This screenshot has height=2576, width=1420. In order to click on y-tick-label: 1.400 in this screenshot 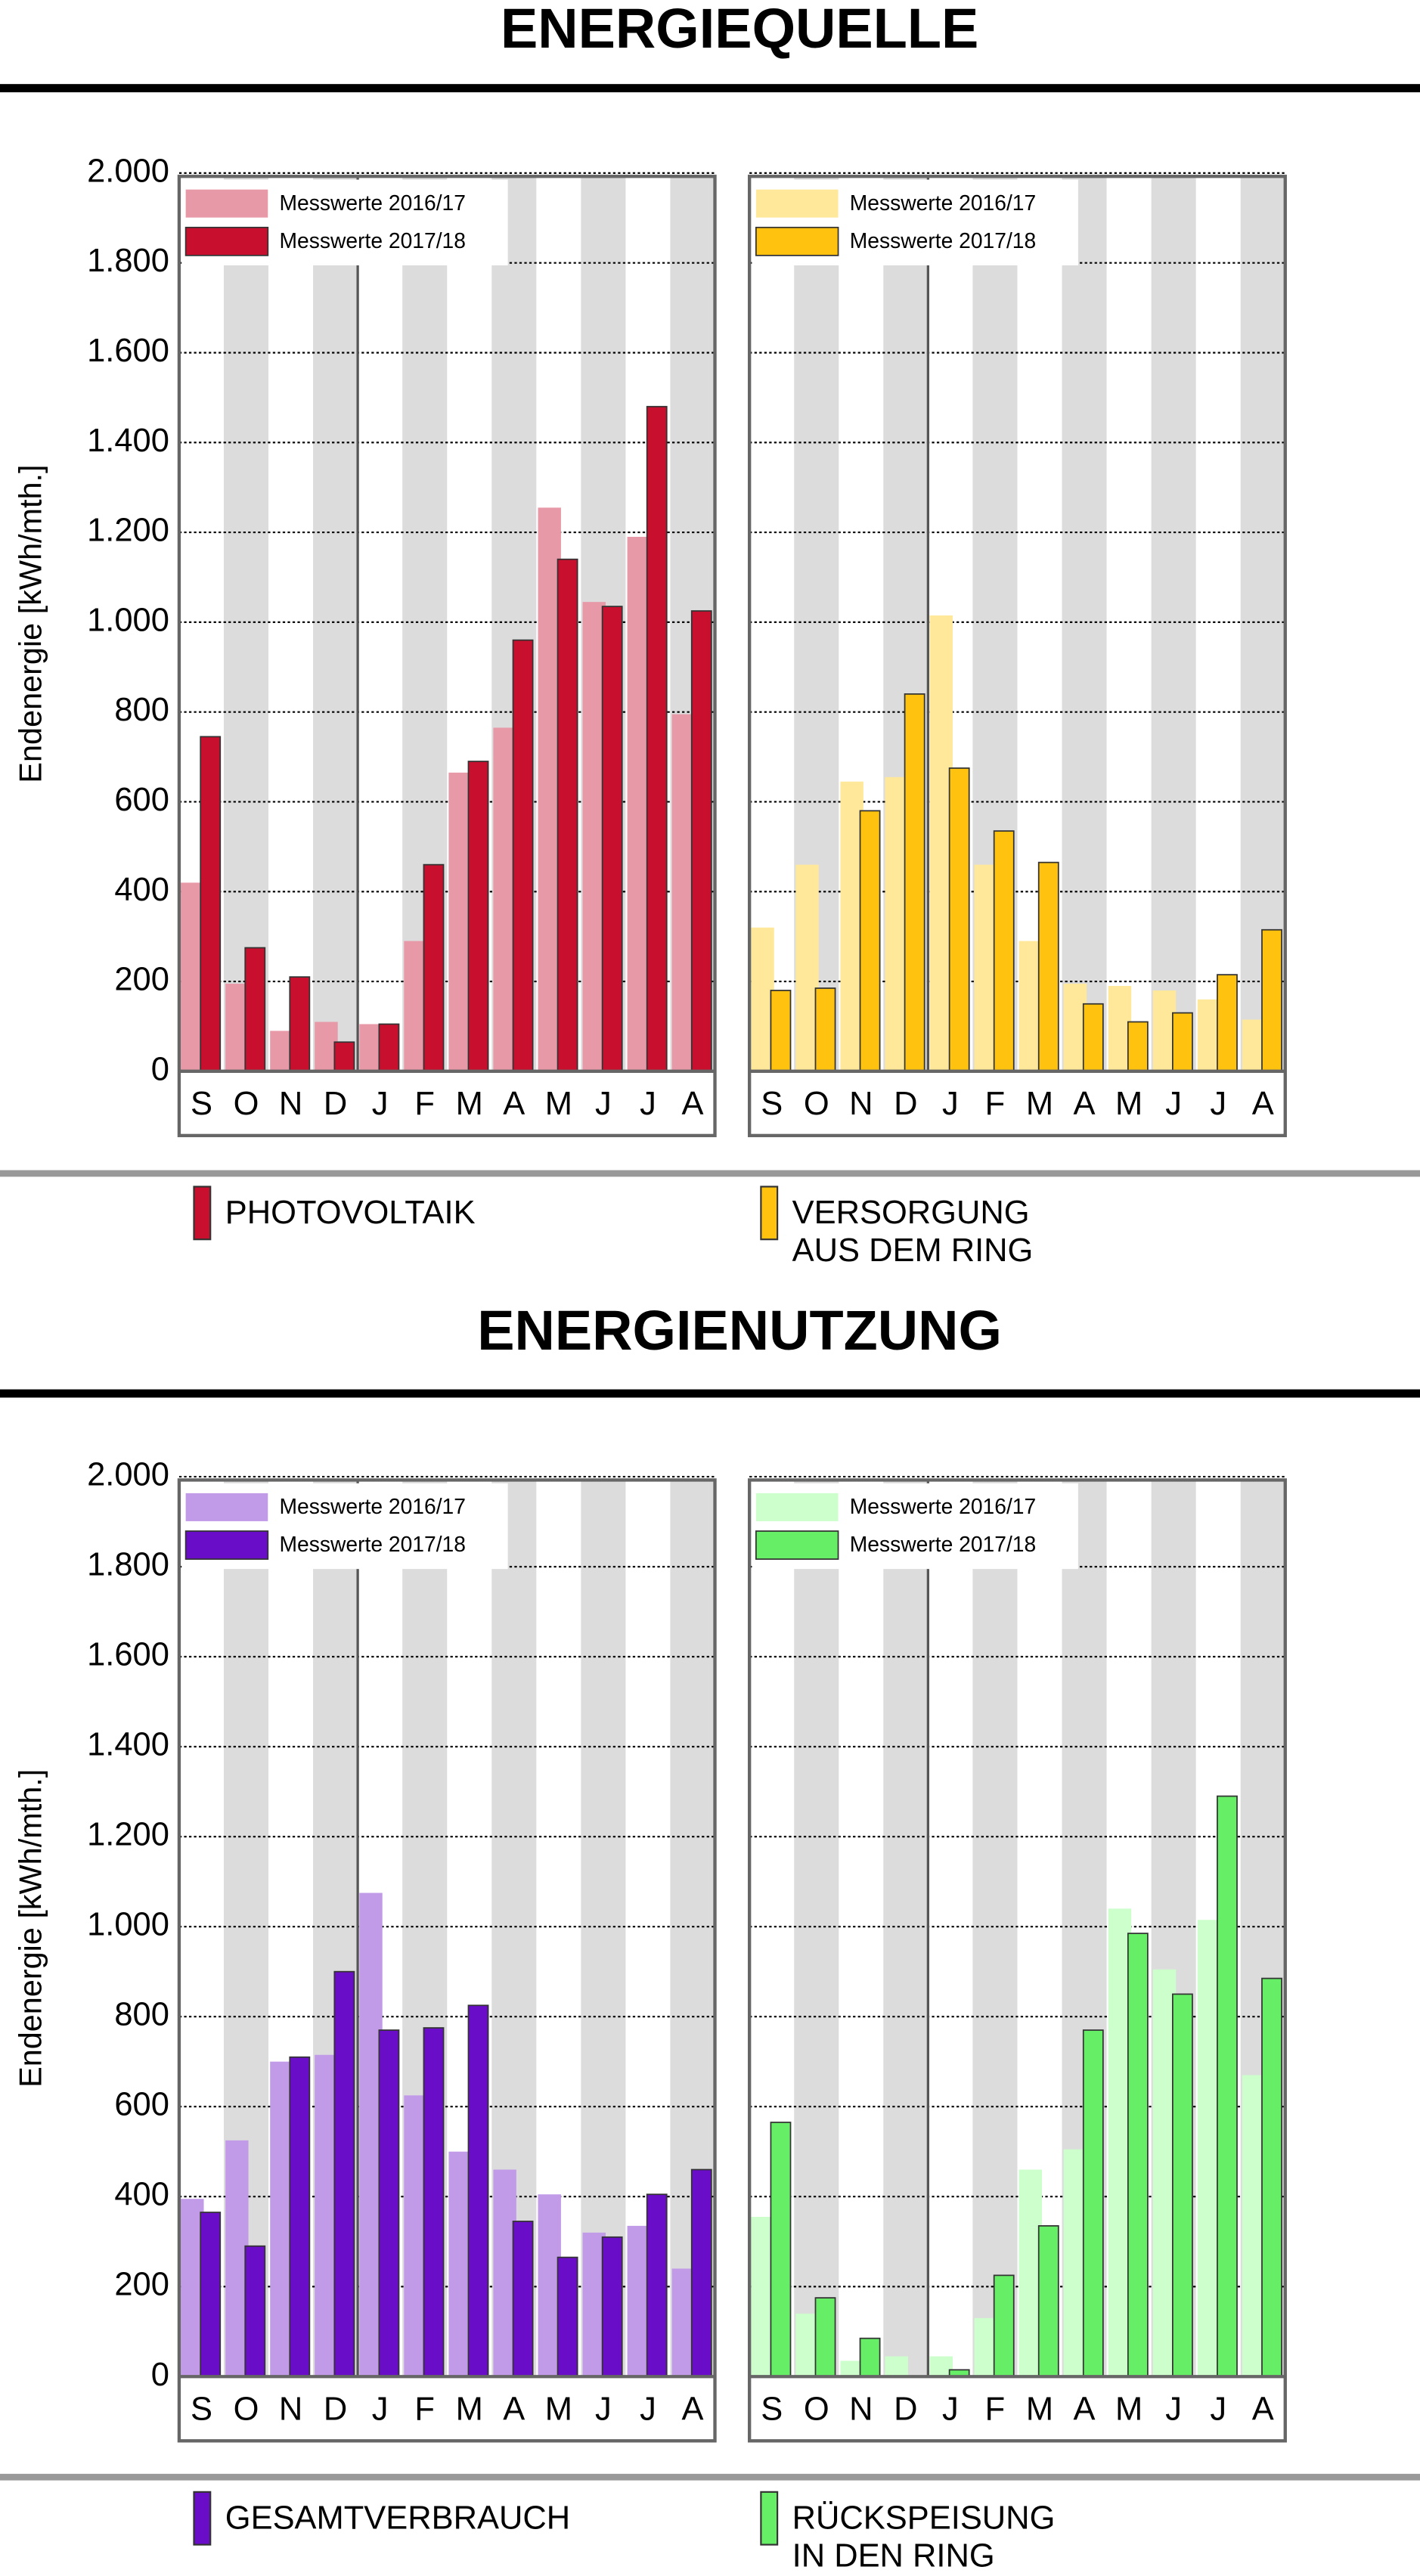, I will do `click(128, 1745)`.